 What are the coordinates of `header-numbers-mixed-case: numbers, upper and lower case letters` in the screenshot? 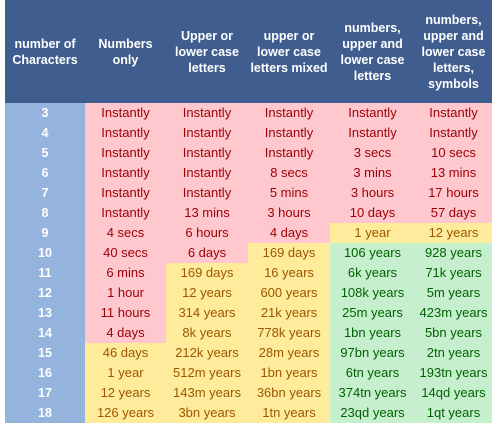 It's located at (372, 51).